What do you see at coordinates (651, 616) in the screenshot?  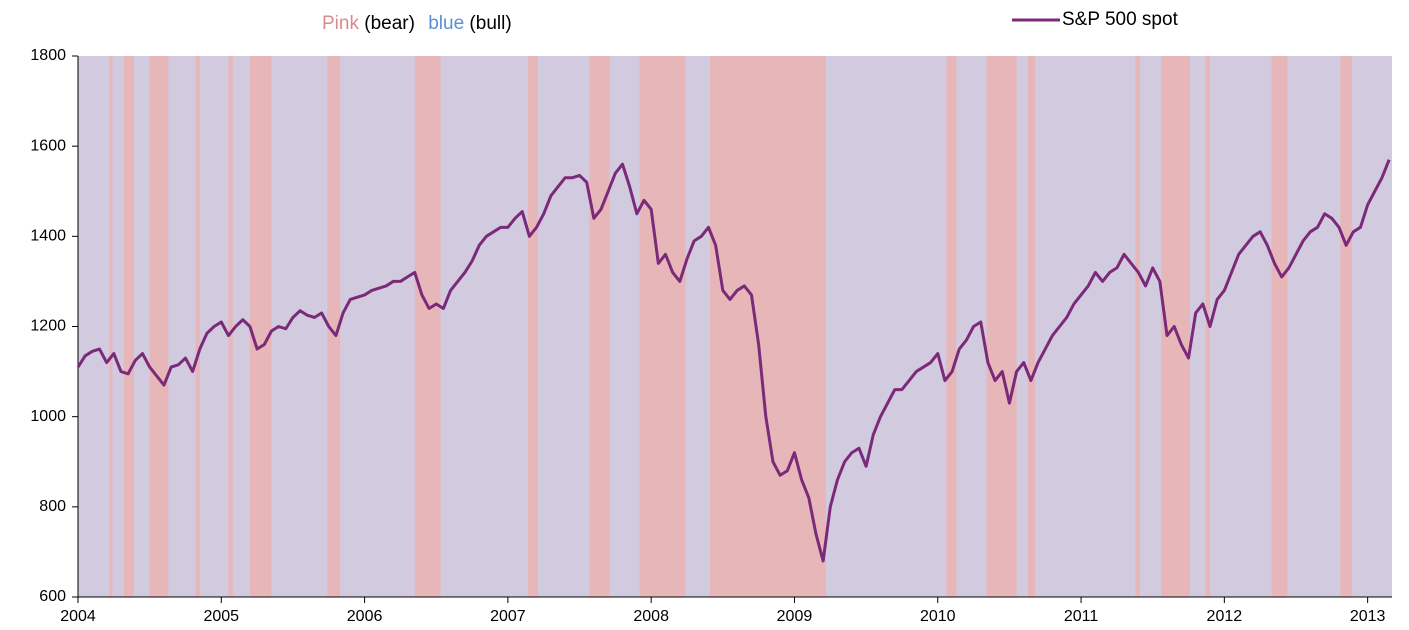 I see `x-tick-label: 2008` at bounding box center [651, 616].